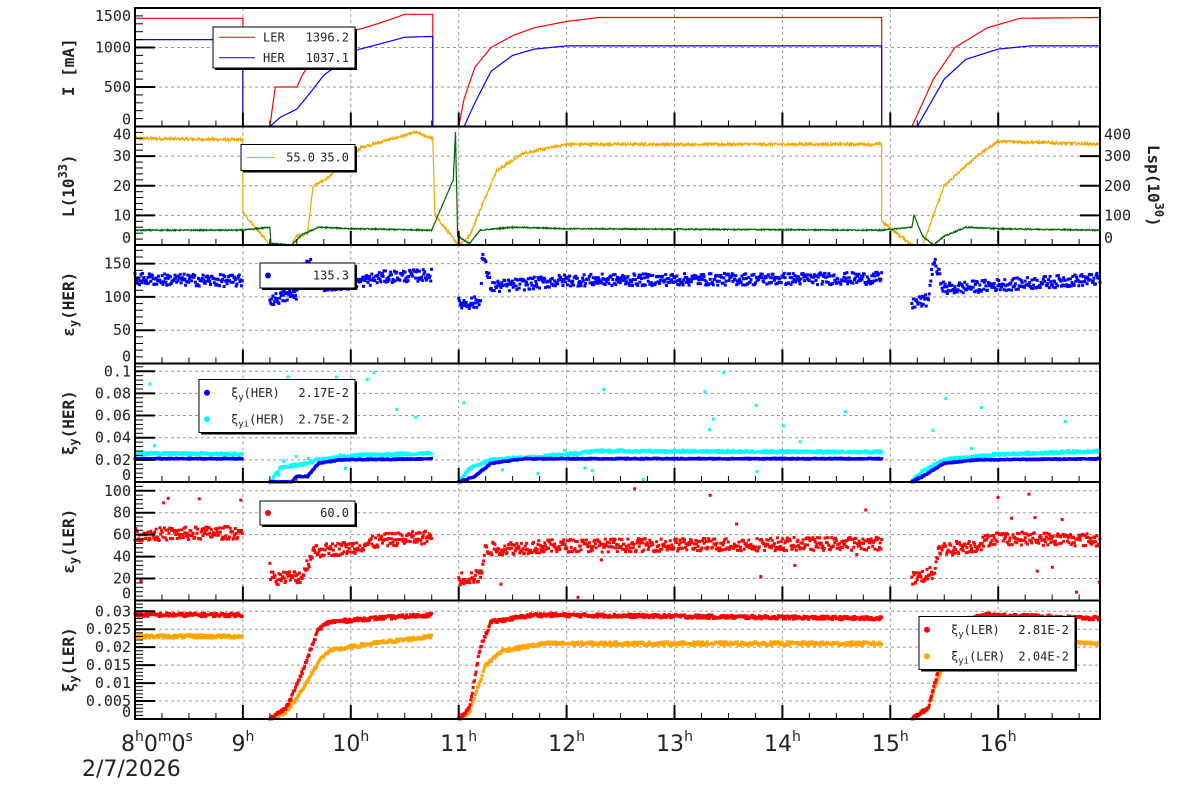 This screenshot has height=803, width=1200. I want to click on legend-value: 1396.2, so click(327, 37).